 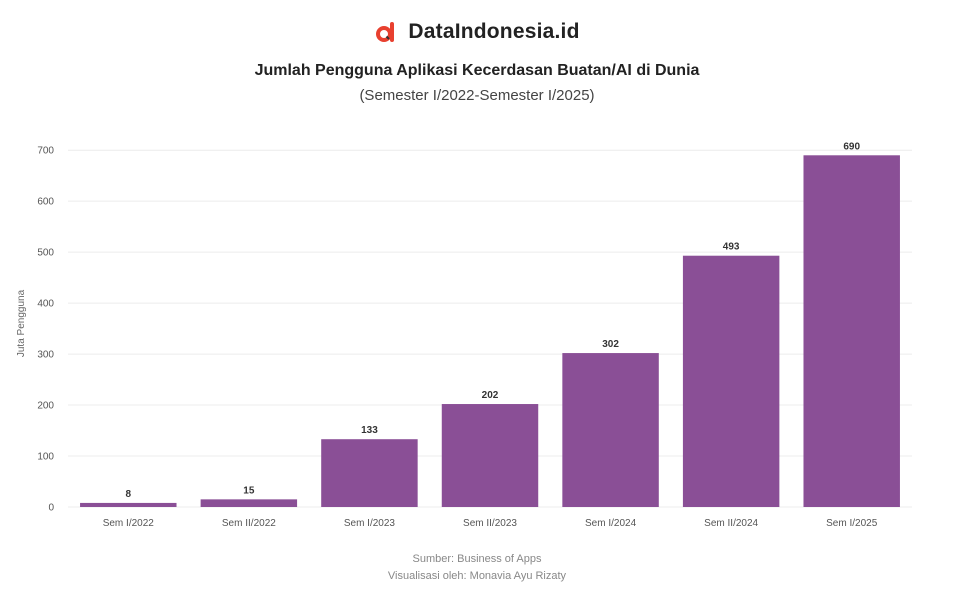 I want to click on x-tick-label: Sem II/2023, so click(x=490, y=523).